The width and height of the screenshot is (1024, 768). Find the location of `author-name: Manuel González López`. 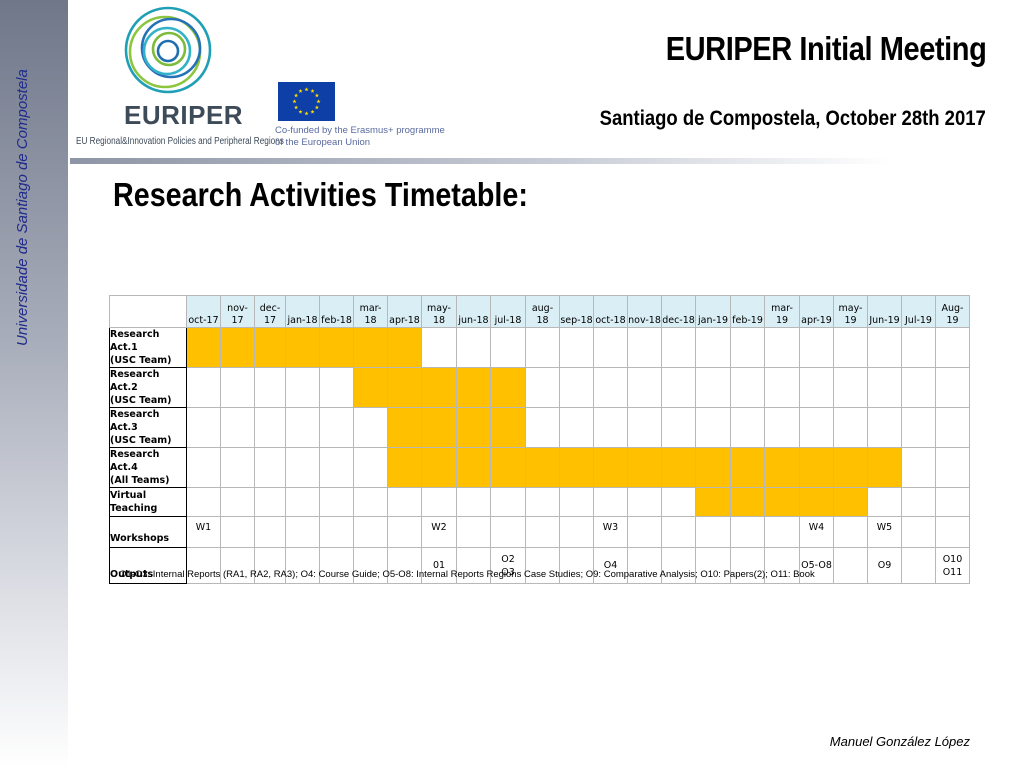

author-name: Manuel González López is located at coordinates (899, 741).